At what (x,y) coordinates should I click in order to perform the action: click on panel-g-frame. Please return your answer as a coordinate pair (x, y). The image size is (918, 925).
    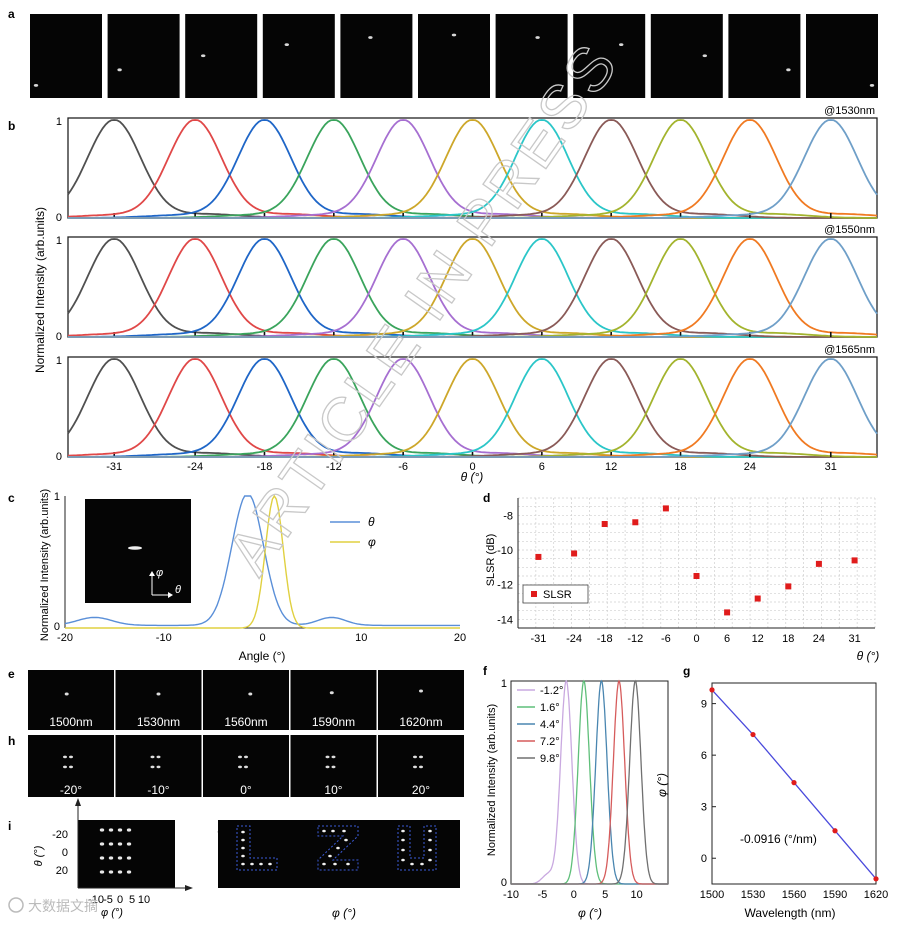
    Looking at the image, I should click on (794, 783).